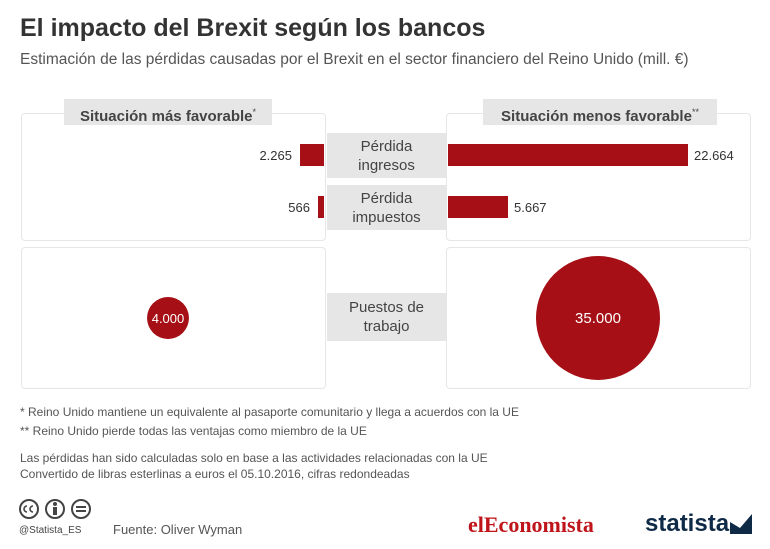 The width and height of the screenshot is (770, 549). I want to click on source: Fuente: Oliver Wyman, so click(178, 529).